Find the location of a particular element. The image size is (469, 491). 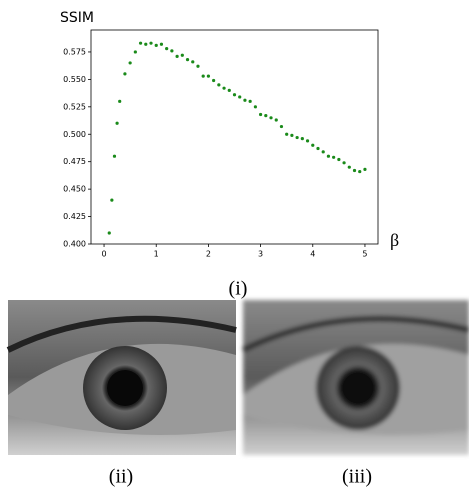

x-tick-label: 4 is located at coordinates (312, 254).